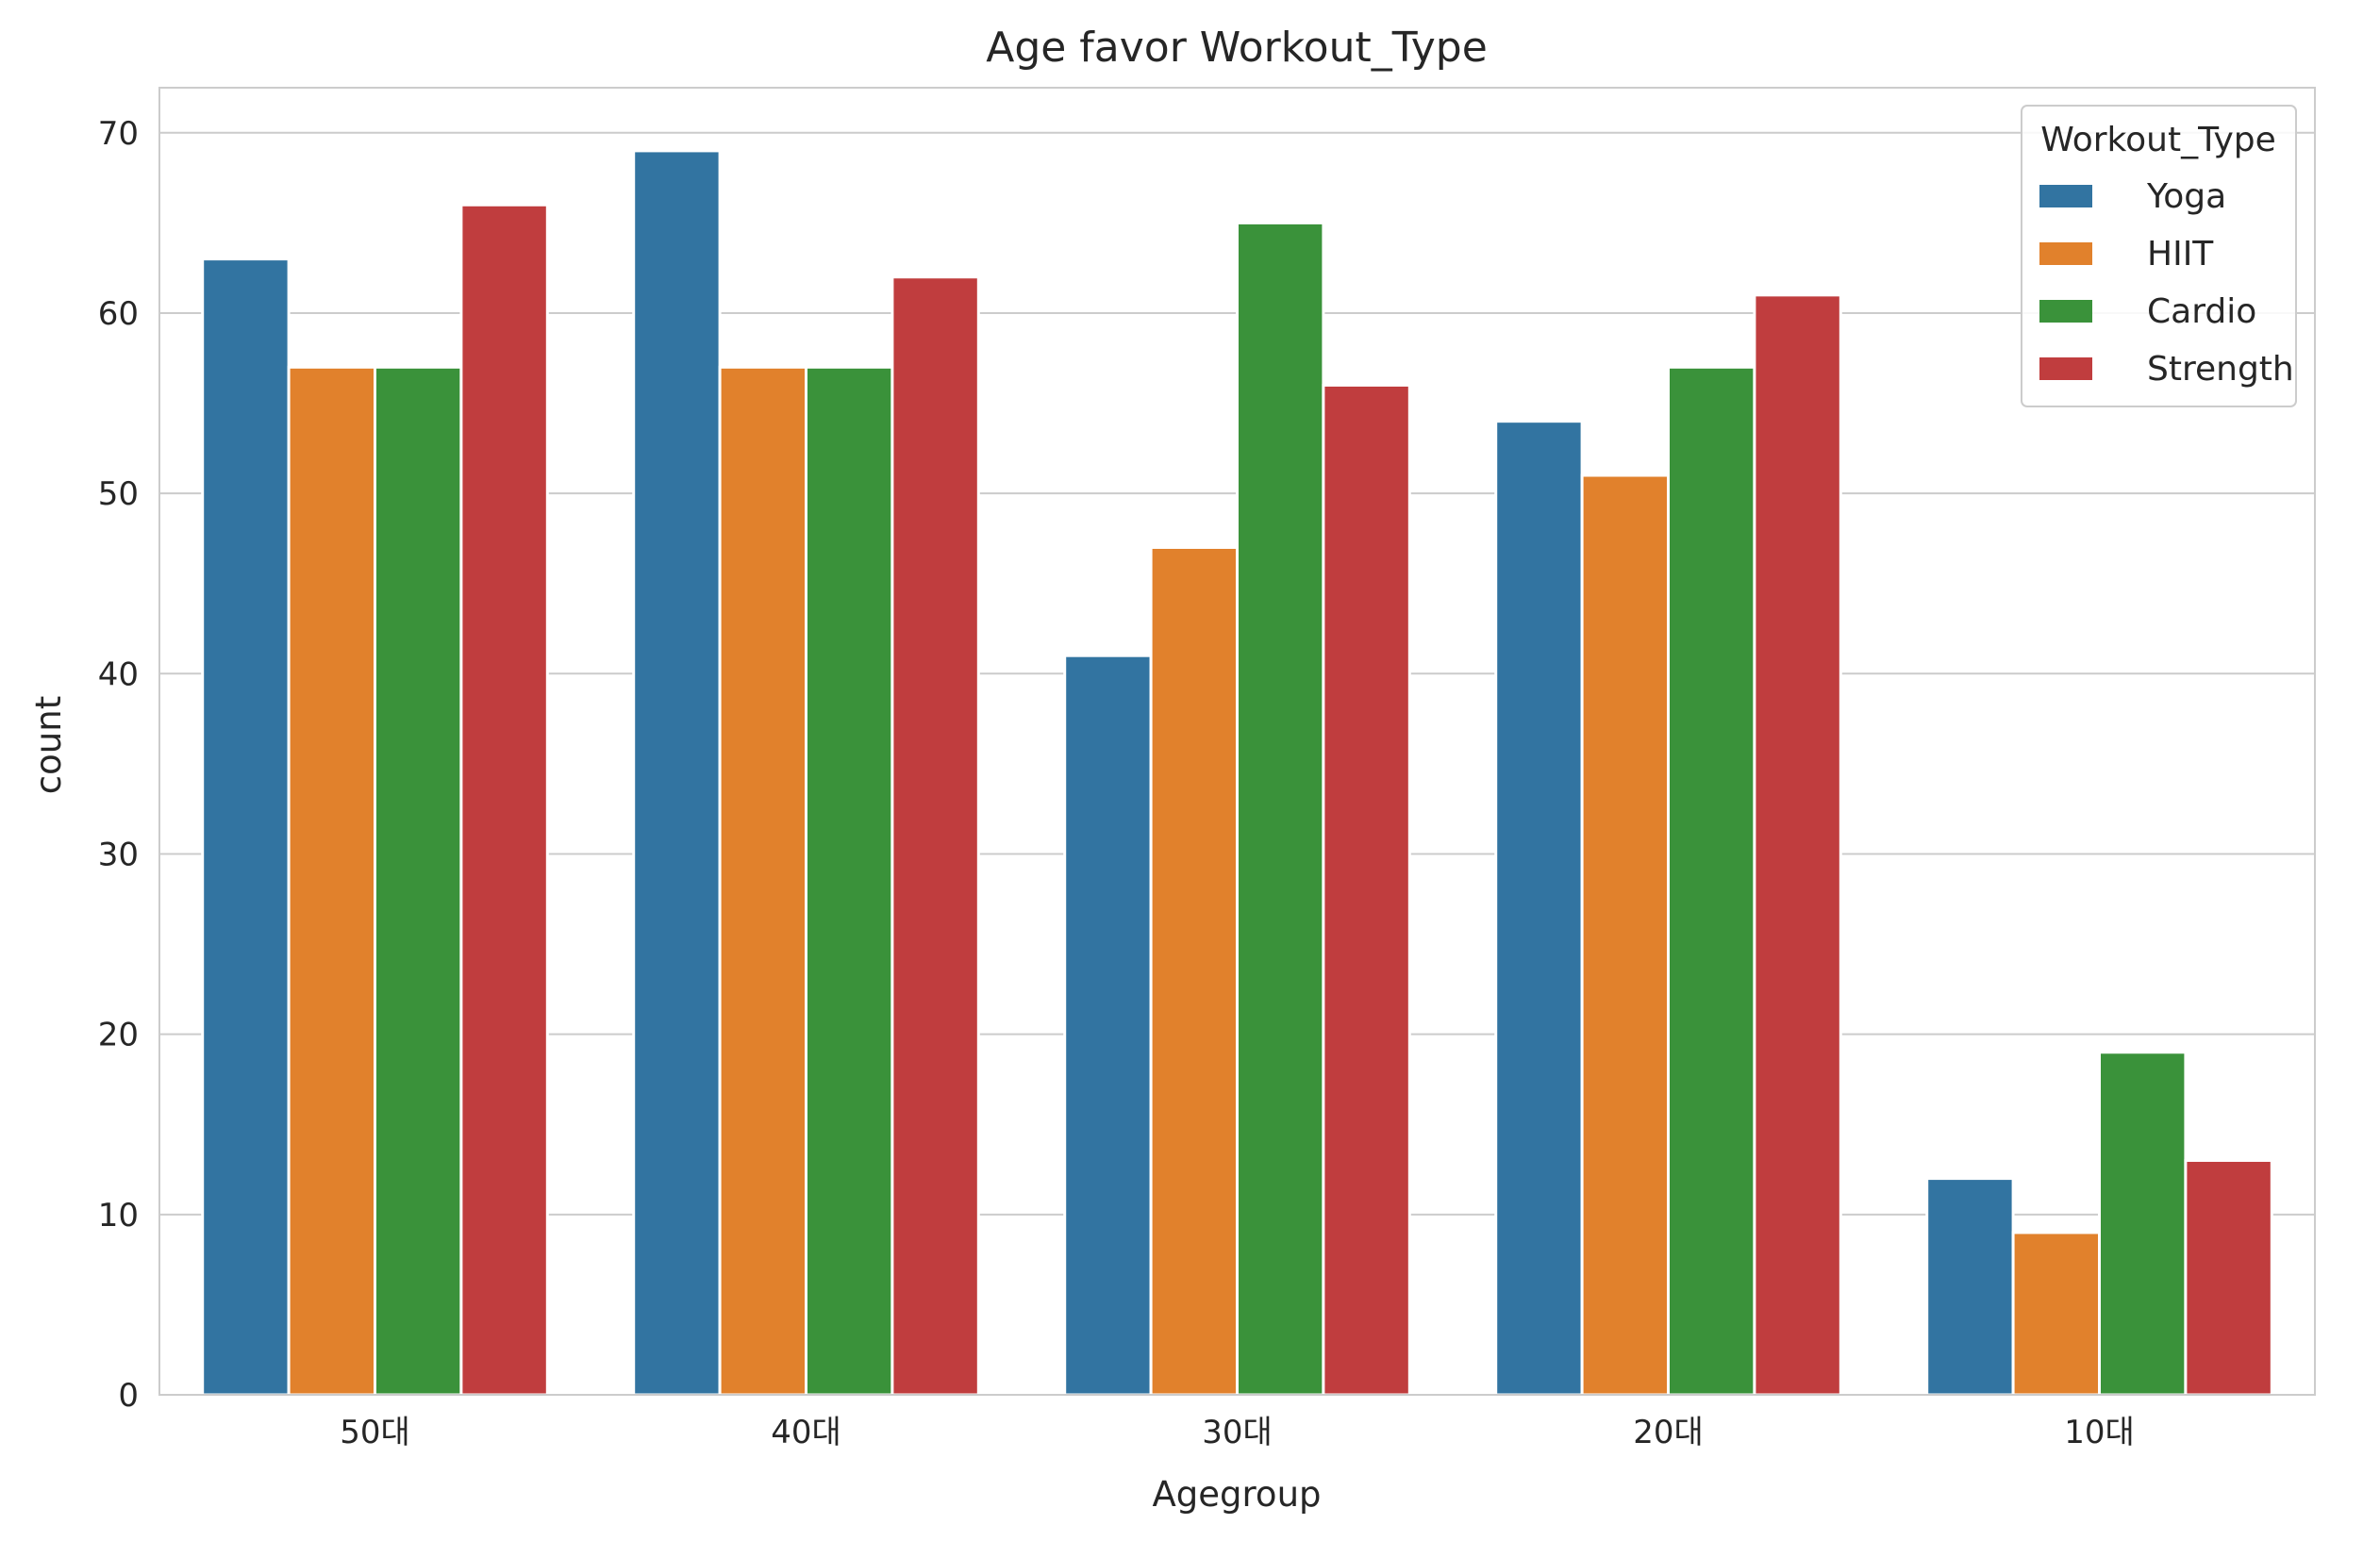  Describe the element at coordinates (375, 1432) in the screenshot. I see `x-tick-label: 50대` at that location.